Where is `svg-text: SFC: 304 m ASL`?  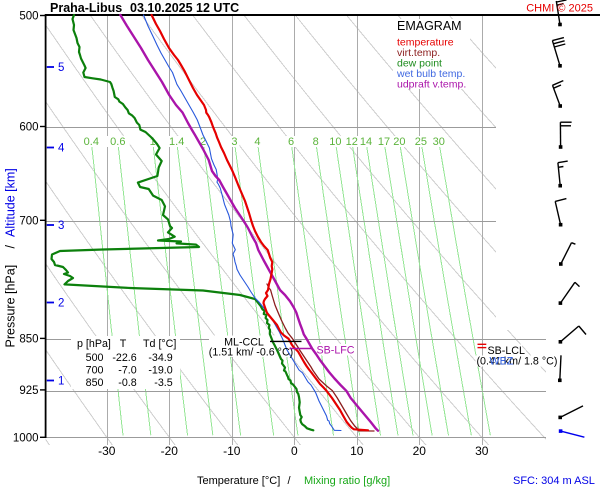 svg-text: SFC: 304 m ASL is located at coordinates (554, 481).